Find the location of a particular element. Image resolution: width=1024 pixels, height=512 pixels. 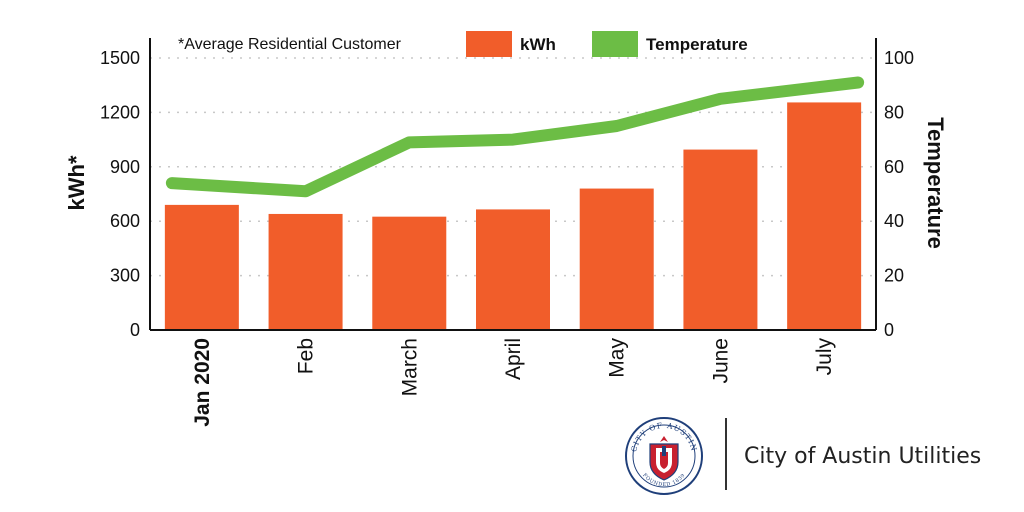

x-tick-label: Feb is located at coordinates (306, 356).